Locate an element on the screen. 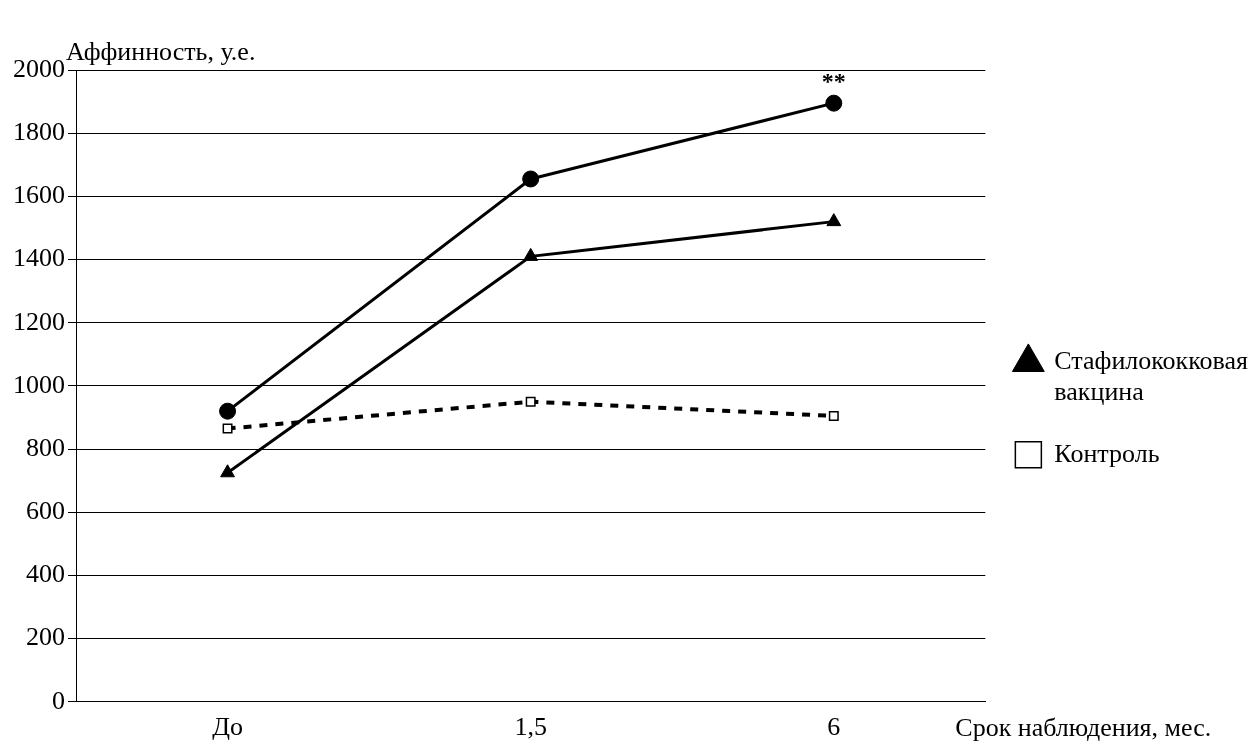 This screenshot has width=1258, height=747. y-tick-label: 1000 is located at coordinates (39, 384).